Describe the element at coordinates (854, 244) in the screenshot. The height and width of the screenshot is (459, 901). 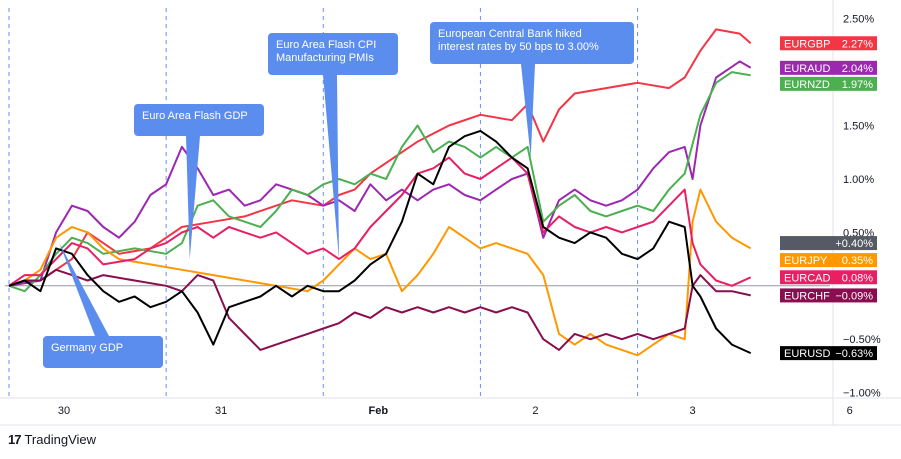
I see `extra-tag-value-0: +0.40%` at that location.